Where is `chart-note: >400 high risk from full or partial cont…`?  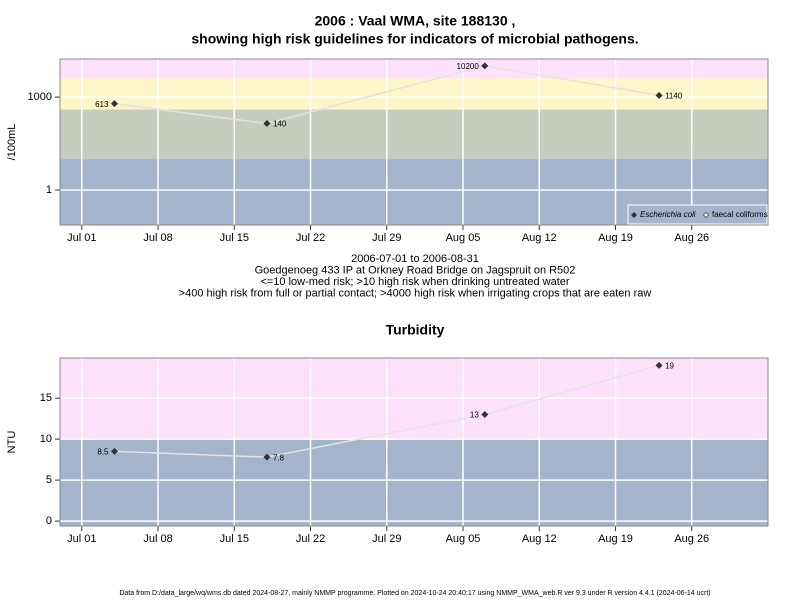 chart-note: >400 high risk from full or partial cont… is located at coordinates (415, 293).